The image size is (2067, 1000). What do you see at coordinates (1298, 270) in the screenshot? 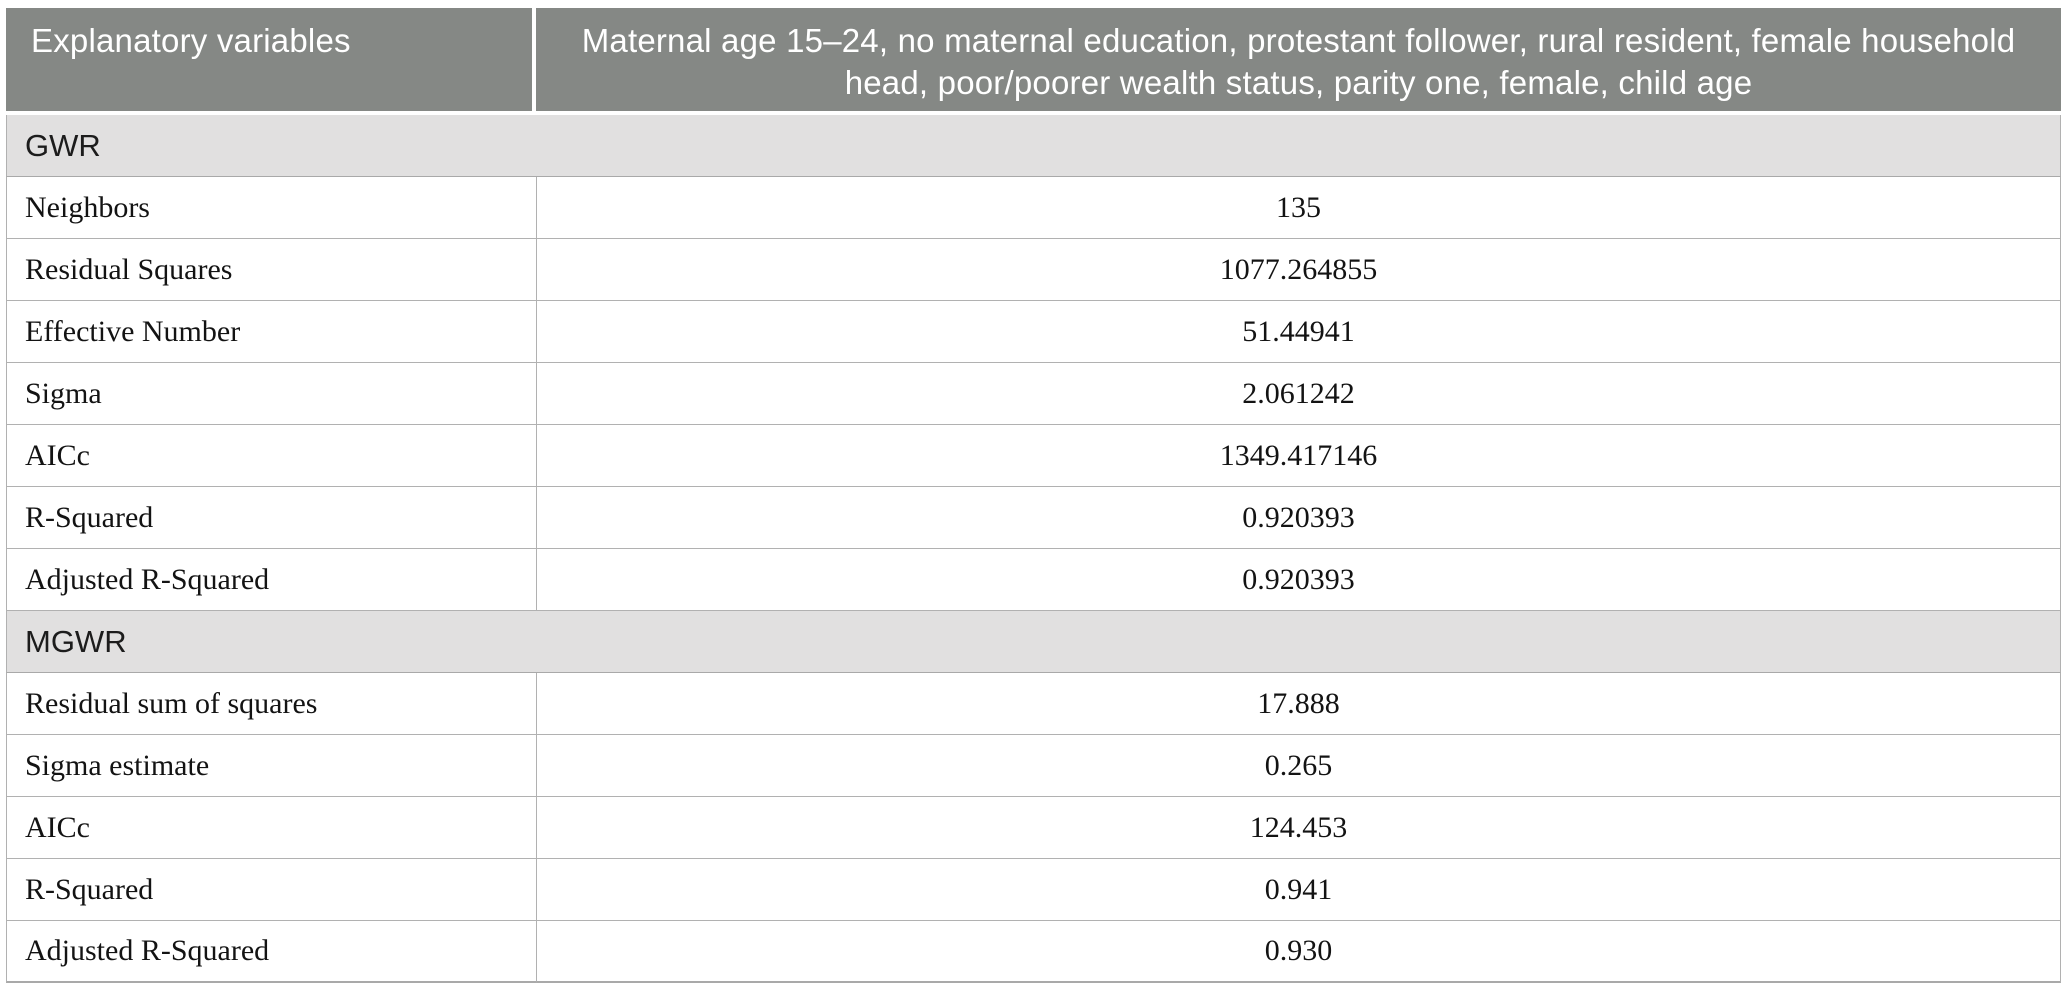
I see `row-value-cell: 1077.264855` at bounding box center [1298, 270].